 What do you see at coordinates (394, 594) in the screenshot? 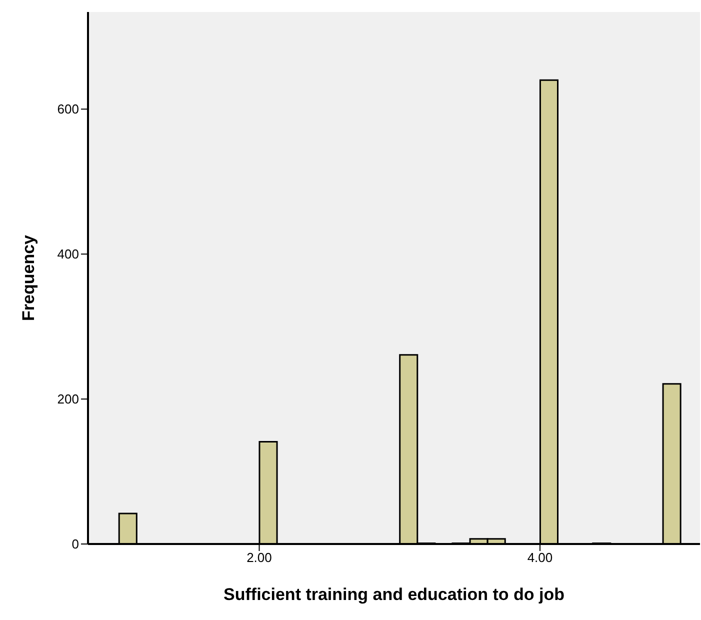
I see `x-axis-title: Sufficient training and education to do job` at bounding box center [394, 594].